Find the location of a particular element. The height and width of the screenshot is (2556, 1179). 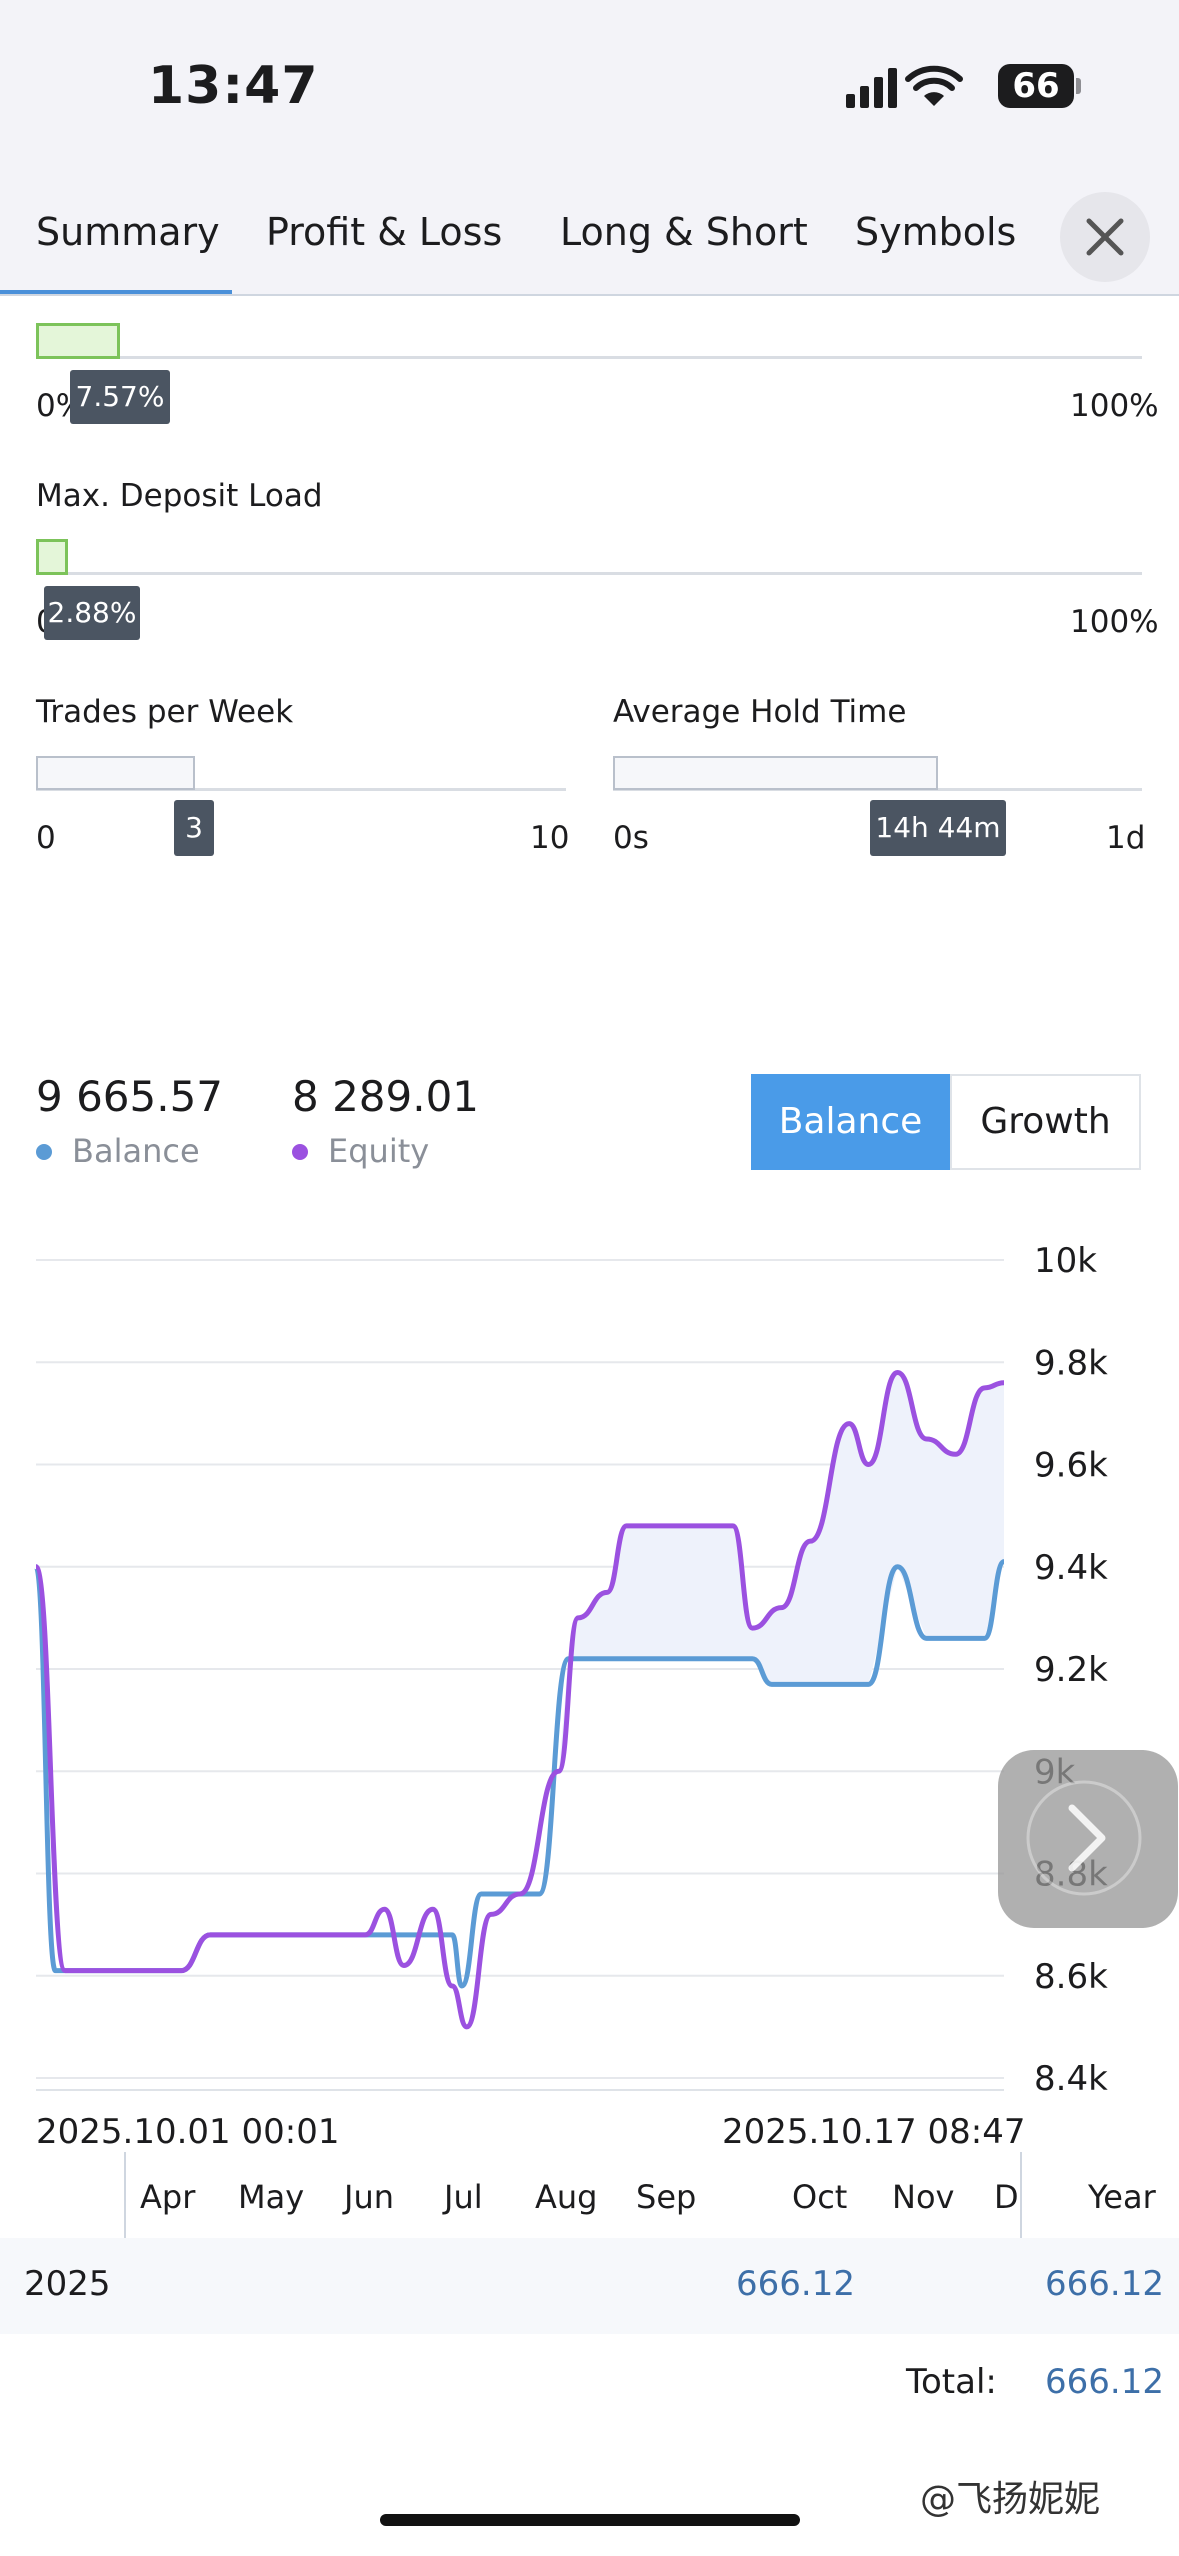

y-tick-label: 9.4k is located at coordinates (1071, 1568).